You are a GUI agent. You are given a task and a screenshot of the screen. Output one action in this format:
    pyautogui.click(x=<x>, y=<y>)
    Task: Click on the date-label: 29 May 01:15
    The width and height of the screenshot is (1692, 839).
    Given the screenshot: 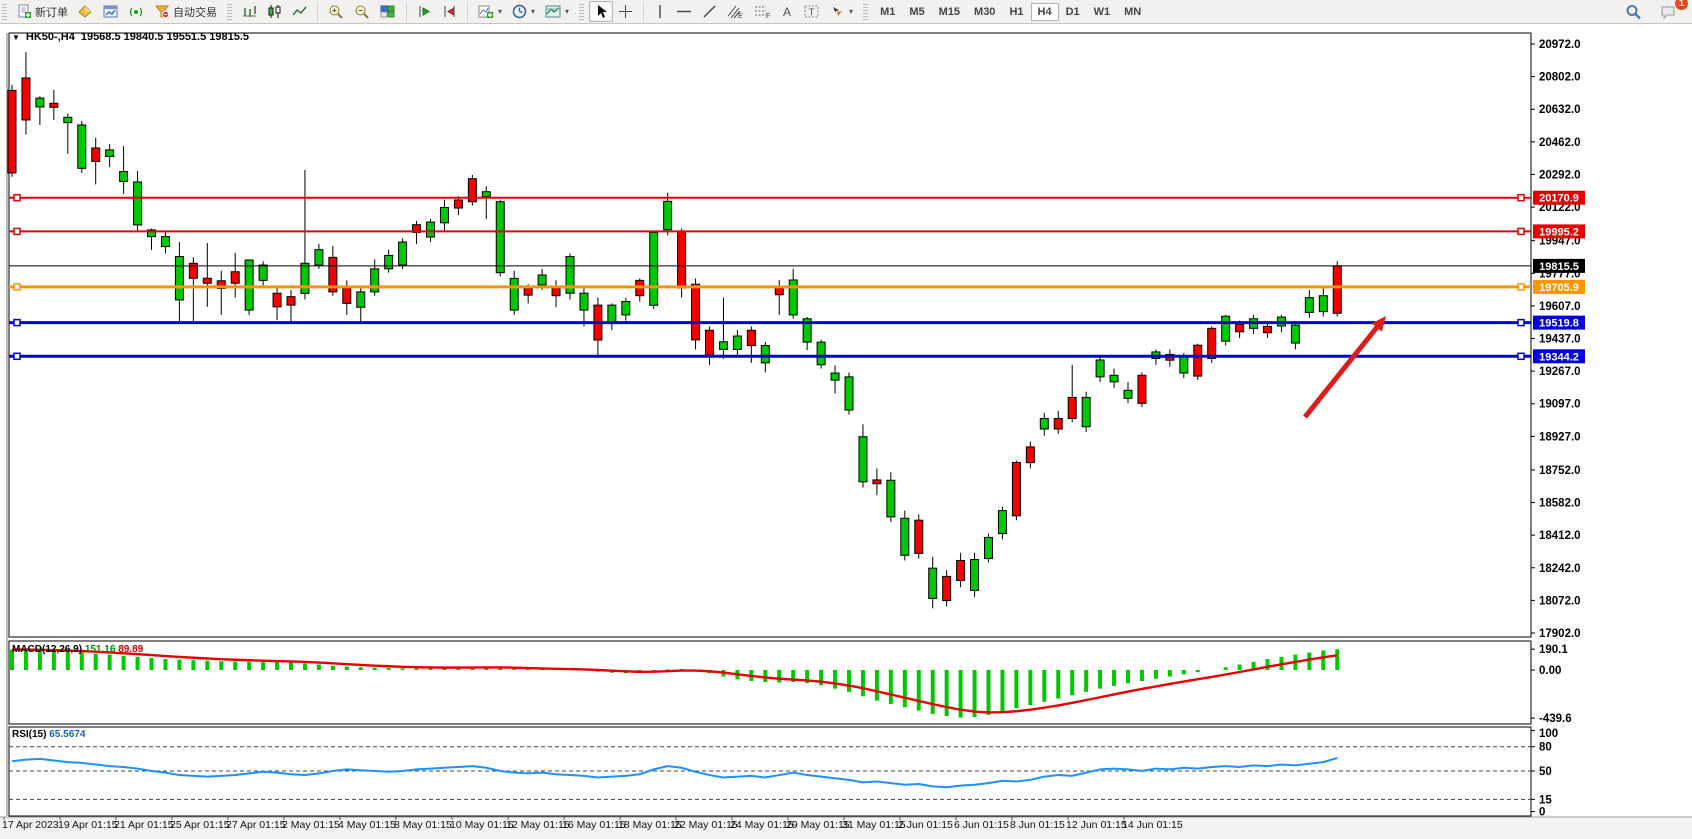 What is the action you would take?
    pyautogui.click(x=818, y=825)
    